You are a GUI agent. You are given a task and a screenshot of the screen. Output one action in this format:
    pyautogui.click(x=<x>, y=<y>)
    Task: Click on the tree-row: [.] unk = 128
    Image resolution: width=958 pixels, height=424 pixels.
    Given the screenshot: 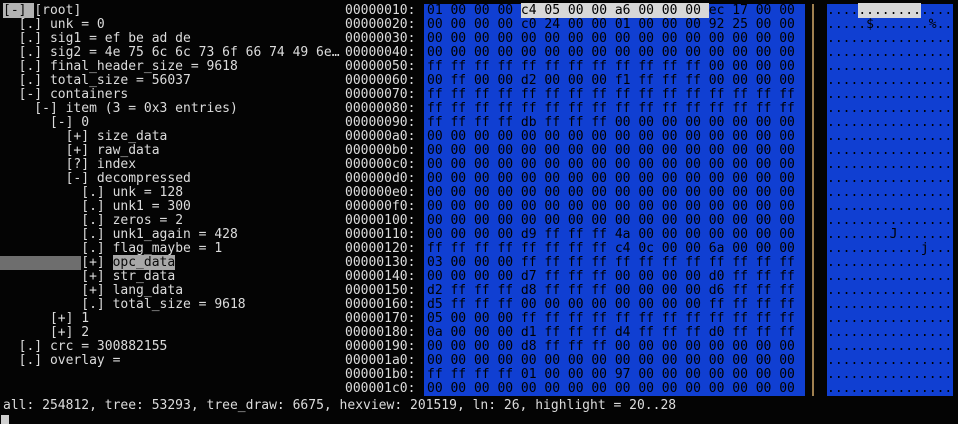 What is the action you would take?
    pyautogui.click(x=91, y=193)
    